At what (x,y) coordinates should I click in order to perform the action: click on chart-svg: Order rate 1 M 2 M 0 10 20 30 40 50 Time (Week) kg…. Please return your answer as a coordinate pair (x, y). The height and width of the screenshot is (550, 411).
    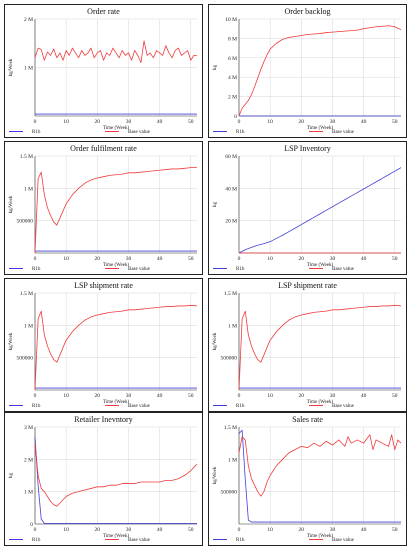
    Looking at the image, I should click on (103, 71).